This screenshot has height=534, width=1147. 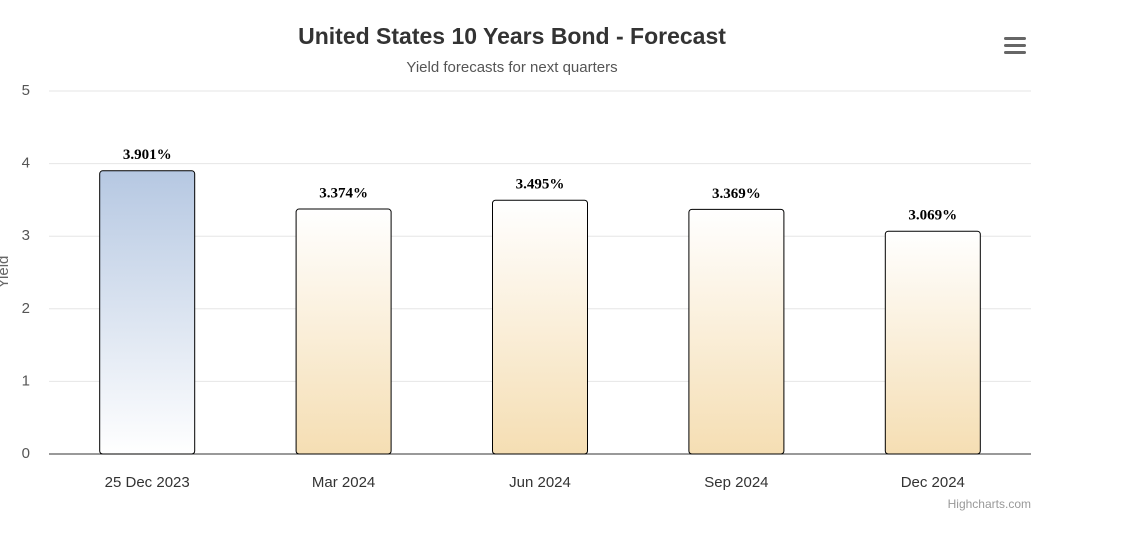 I want to click on y-tick-label: 2, so click(x=26, y=308).